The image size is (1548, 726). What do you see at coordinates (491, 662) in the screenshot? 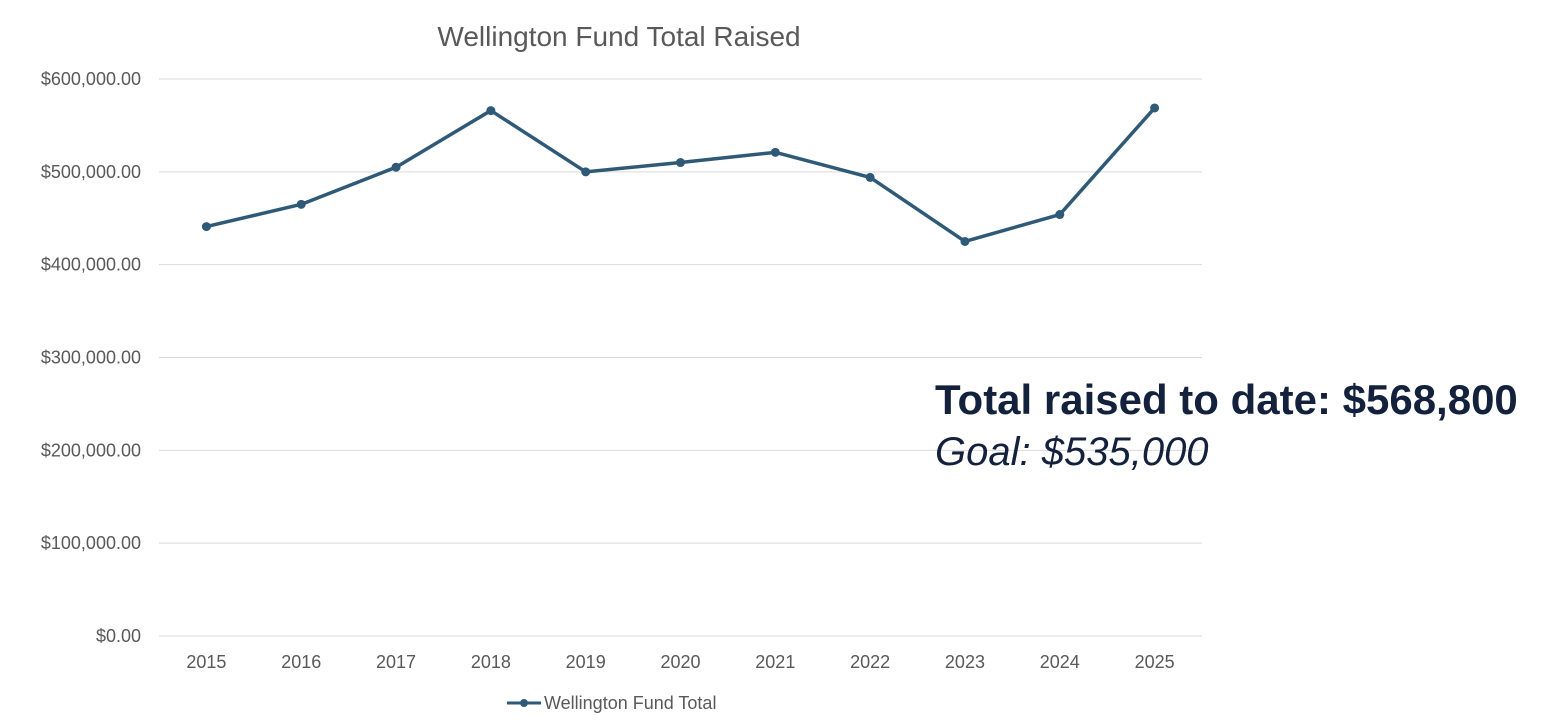
I see `x-tick-label: 2018` at bounding box center [491, 662].